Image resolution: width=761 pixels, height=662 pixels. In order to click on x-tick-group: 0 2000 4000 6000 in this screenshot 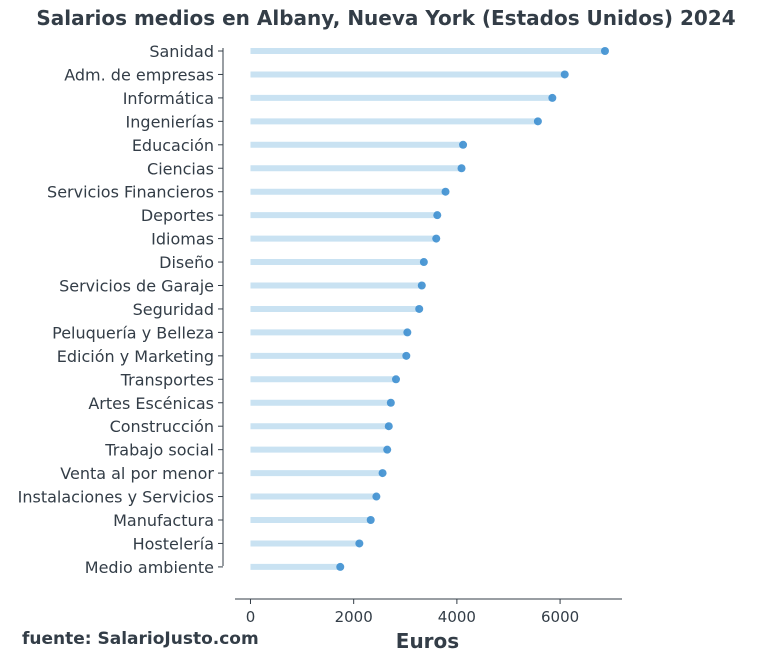, I will do `click(412, 612)`.